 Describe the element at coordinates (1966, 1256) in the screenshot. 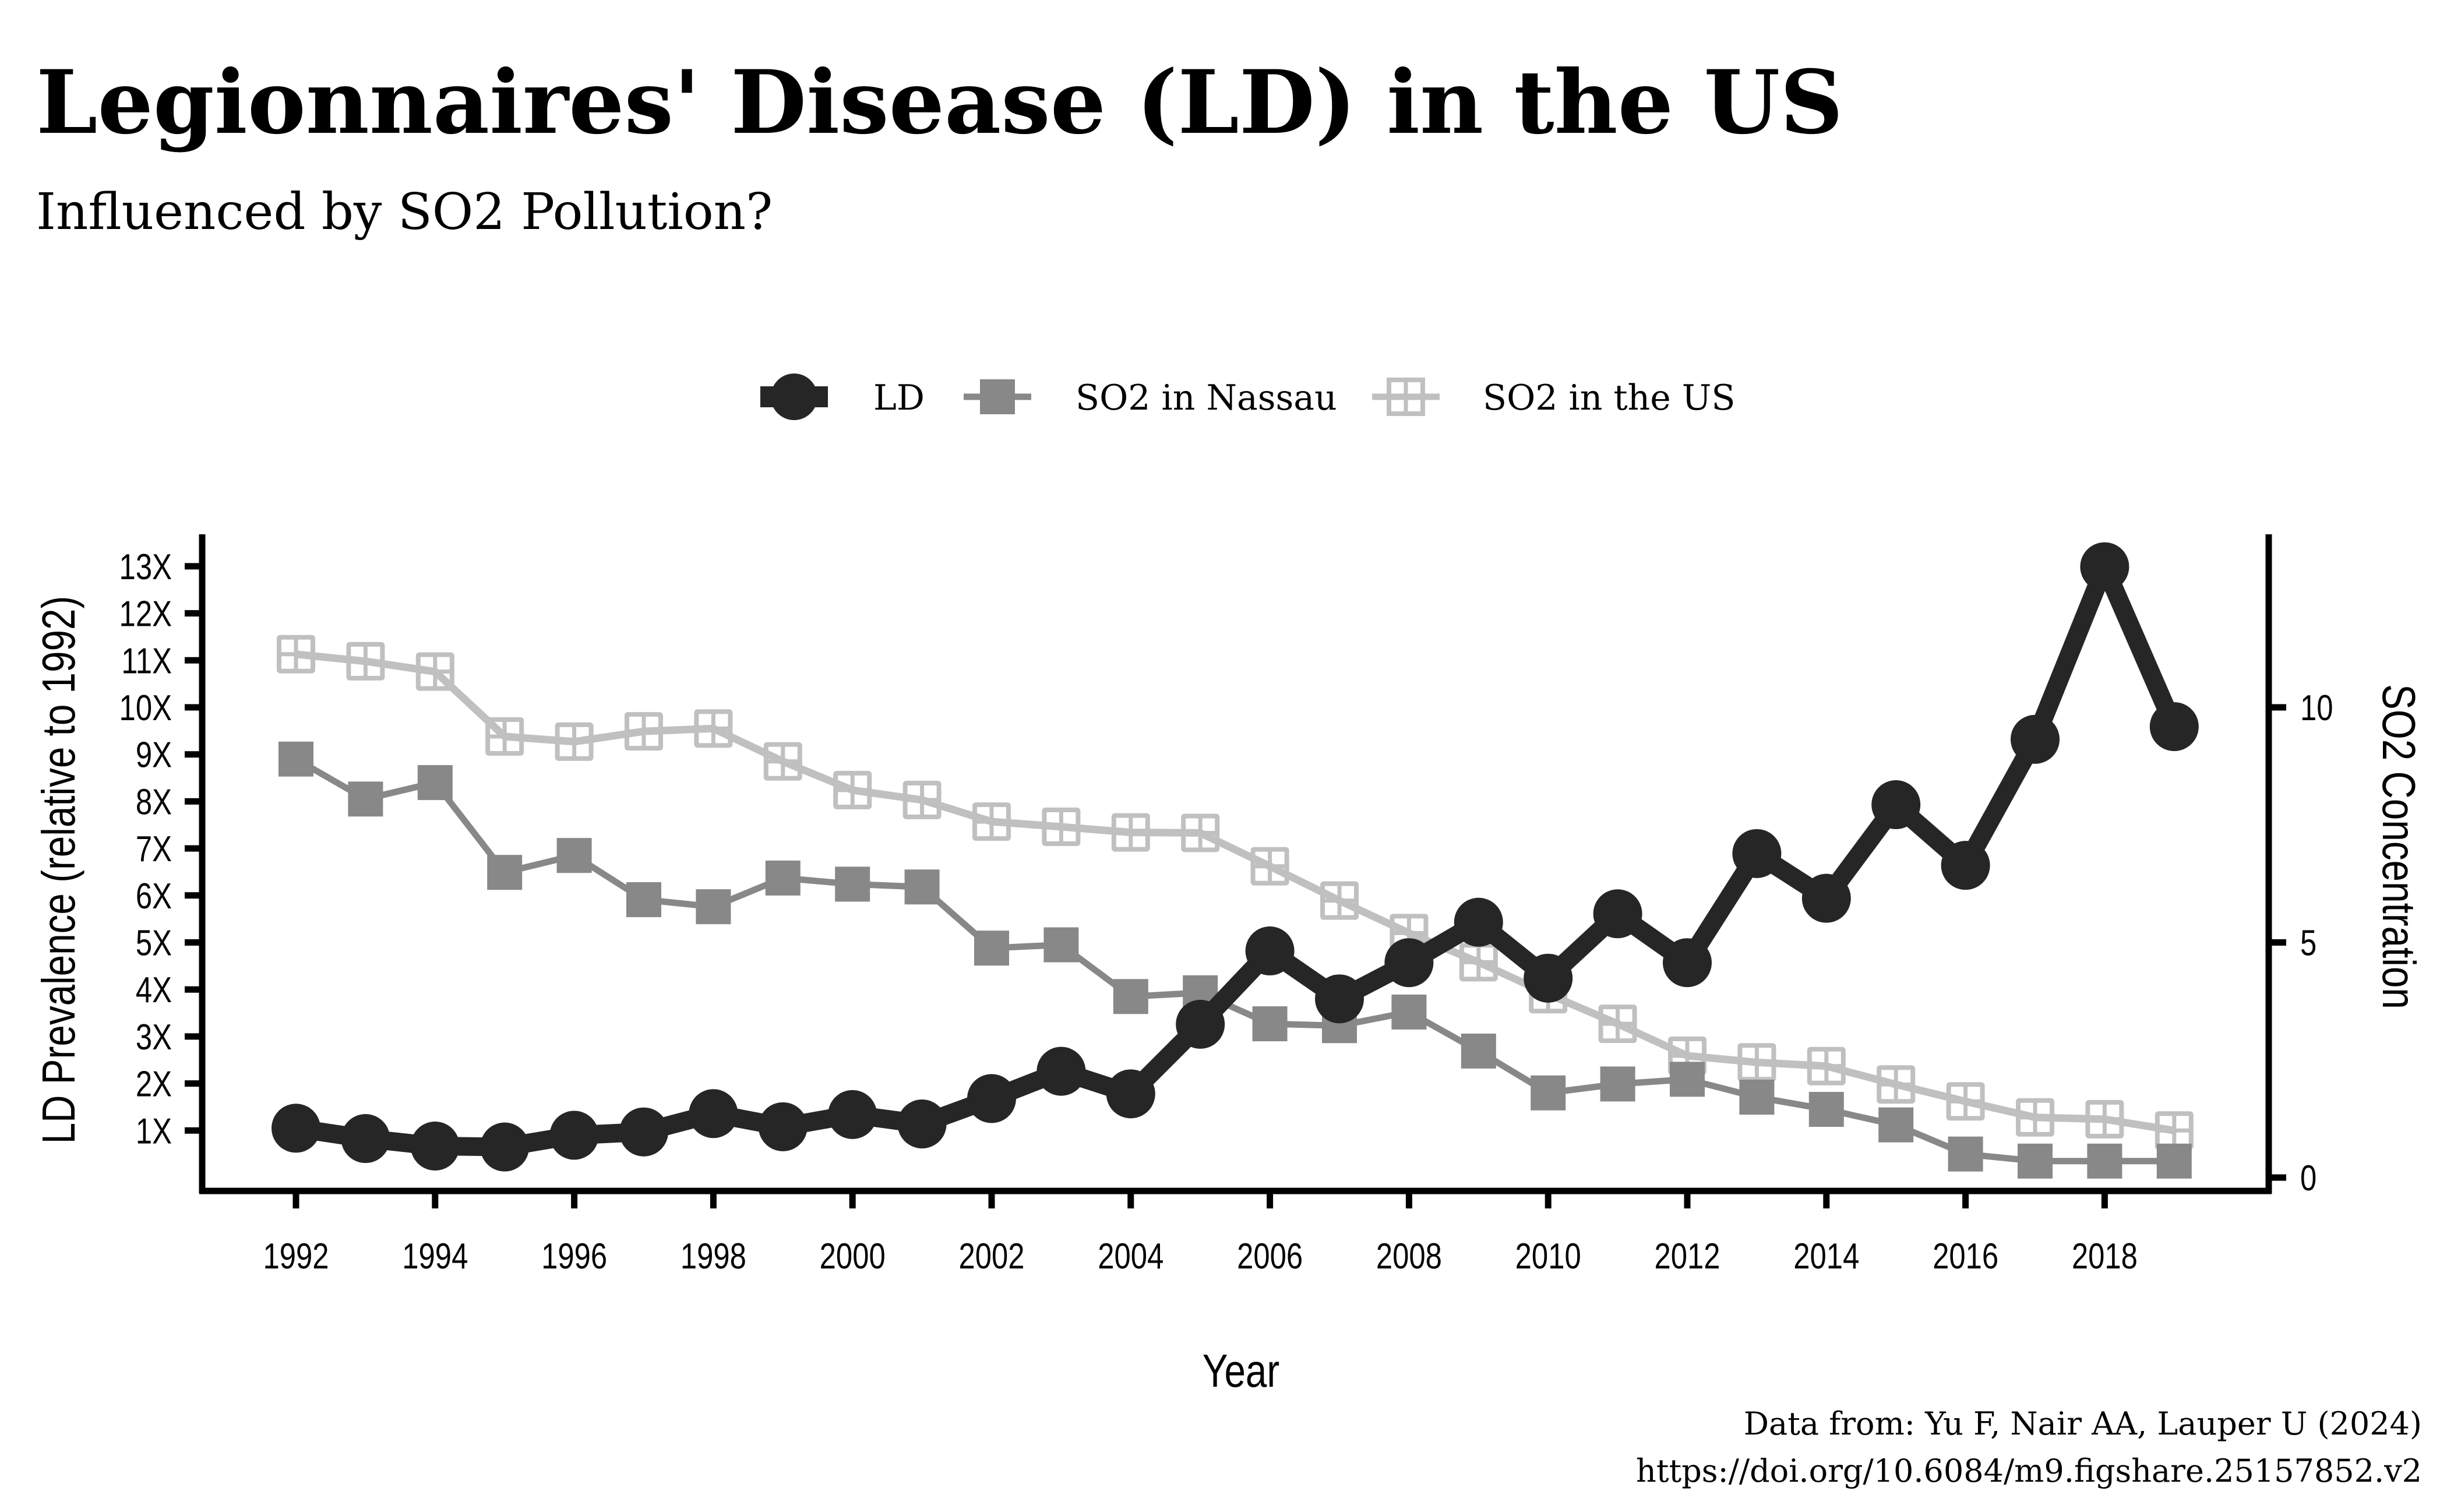

I see `x-tick-label: 2016` at that location.